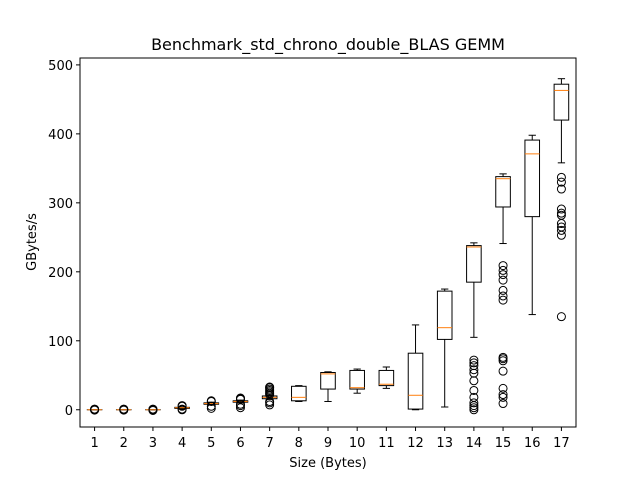  Describe the element at coordinates (327, 463) in the screenshot. I see `x-axis-label: Size (Bytes)` at that location.